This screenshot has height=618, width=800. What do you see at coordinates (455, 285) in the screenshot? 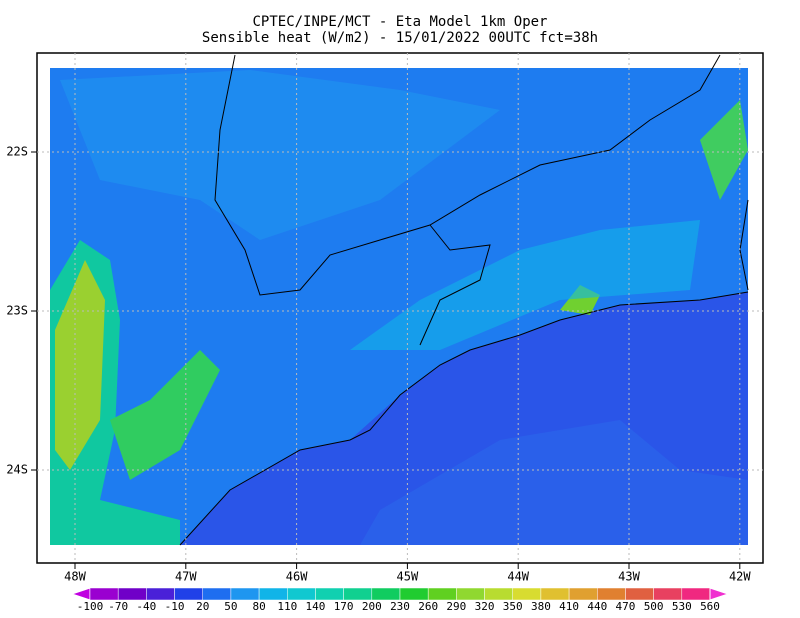
I see `state-border` at bounding box center [455, 285].